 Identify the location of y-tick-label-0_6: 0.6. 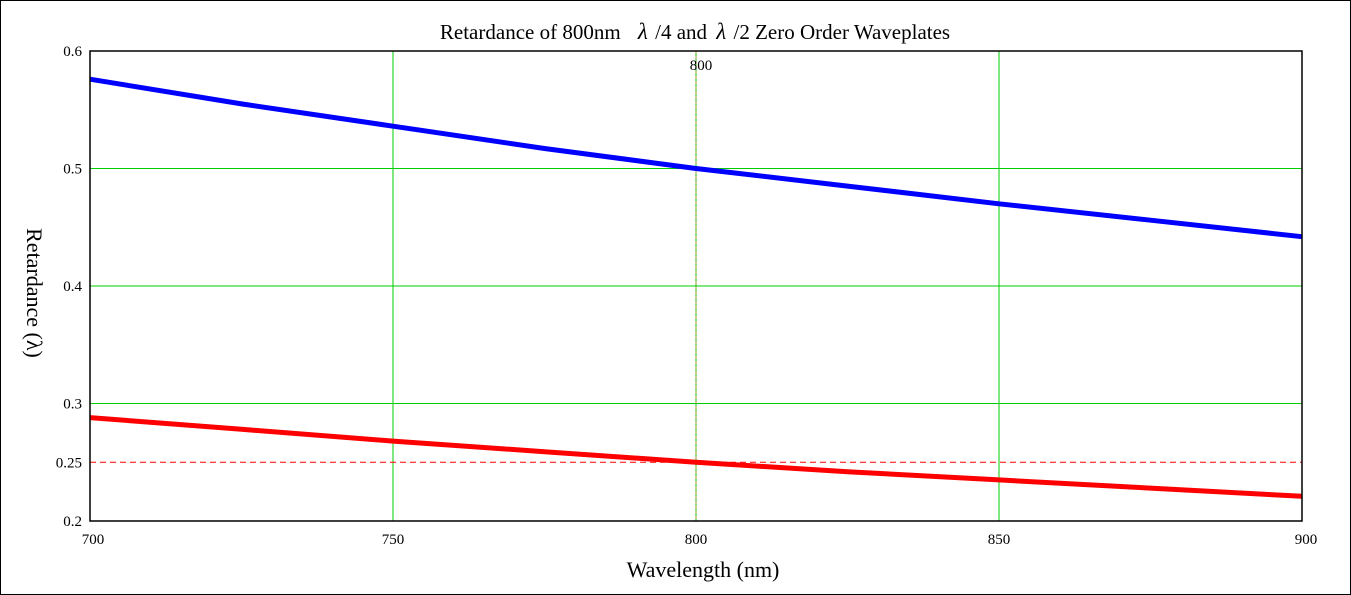
(72, 52).